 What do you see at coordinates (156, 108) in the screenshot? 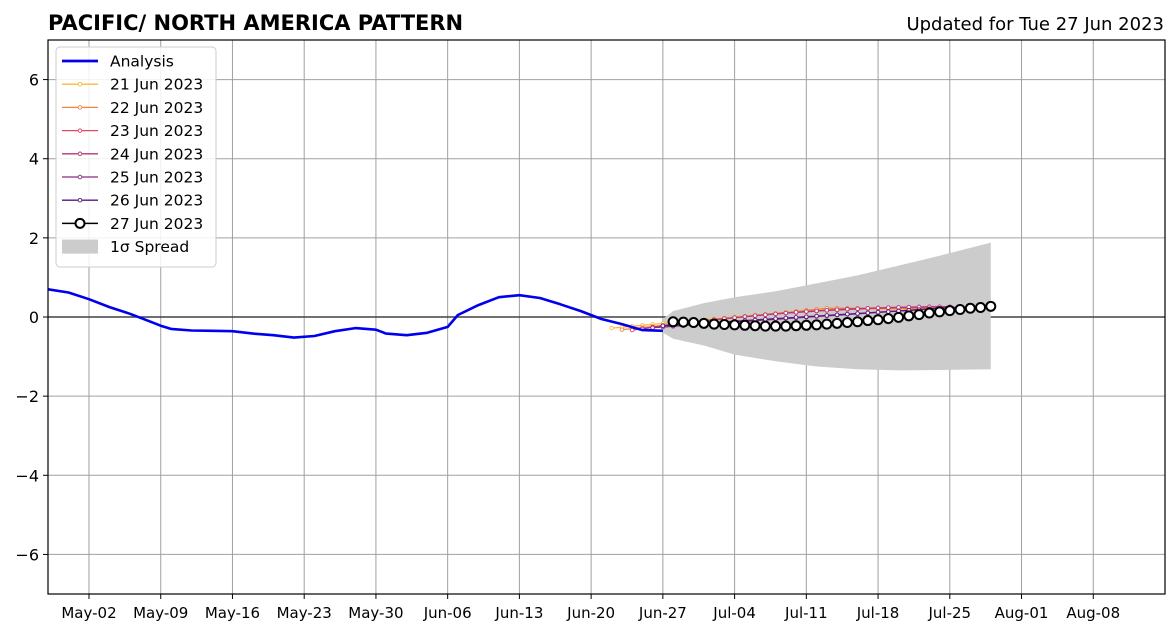
I see `legend-label: 22 Jun 2023` at bounding box center [156, 108].